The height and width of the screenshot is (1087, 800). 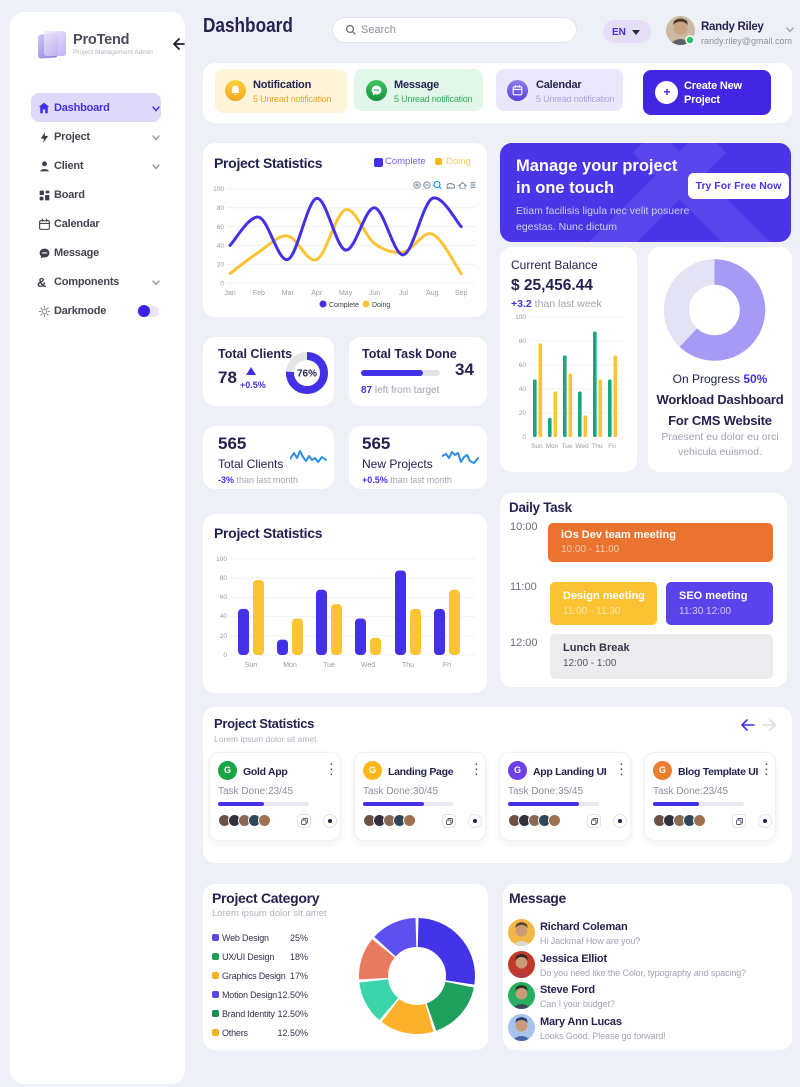 I want to click on svg-text: May, so click(x=346, y=293).